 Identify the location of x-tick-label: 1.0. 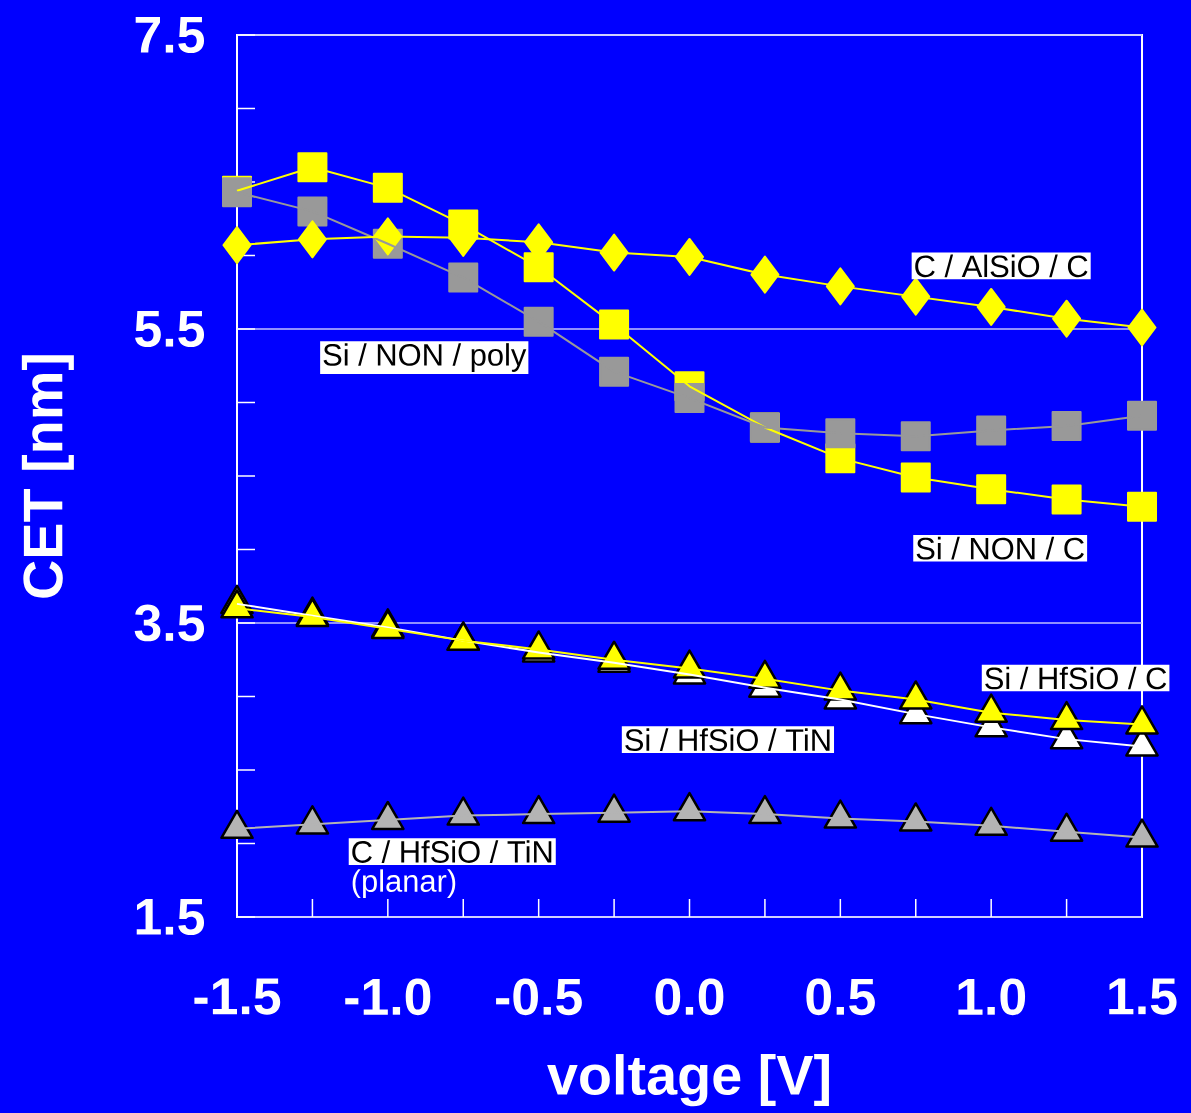
(992, 997).